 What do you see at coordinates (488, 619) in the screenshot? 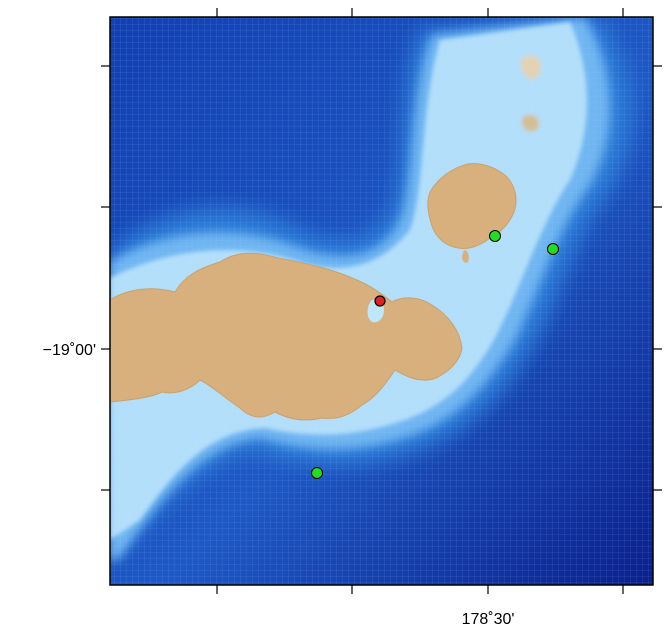
I see `longitude-label: 178˚30'` at bounding box center [488, 619].